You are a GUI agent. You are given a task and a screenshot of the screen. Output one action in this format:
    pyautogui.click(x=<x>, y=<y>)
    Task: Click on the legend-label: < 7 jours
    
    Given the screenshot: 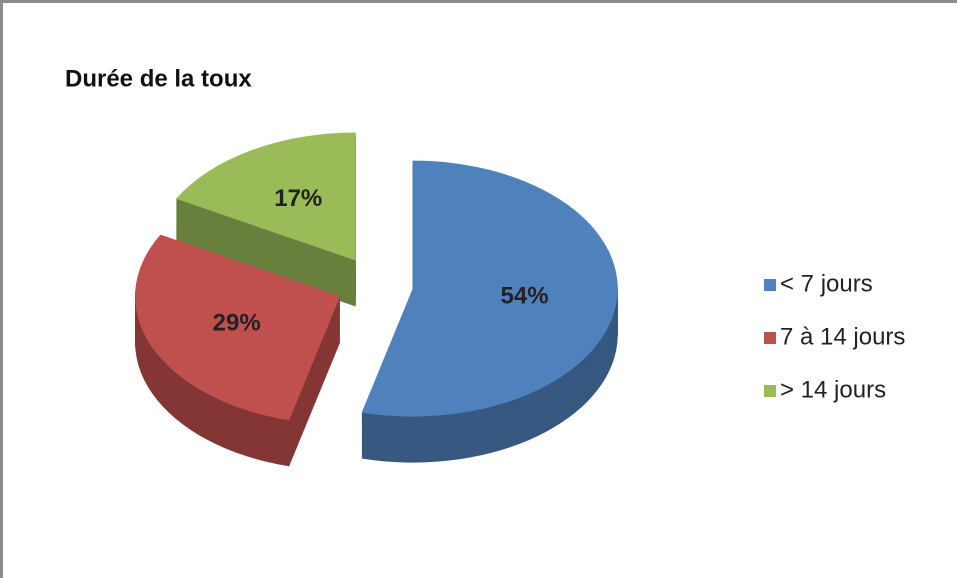 What is the action you would take?
    pyautogui.click(x=826, y=283)
    